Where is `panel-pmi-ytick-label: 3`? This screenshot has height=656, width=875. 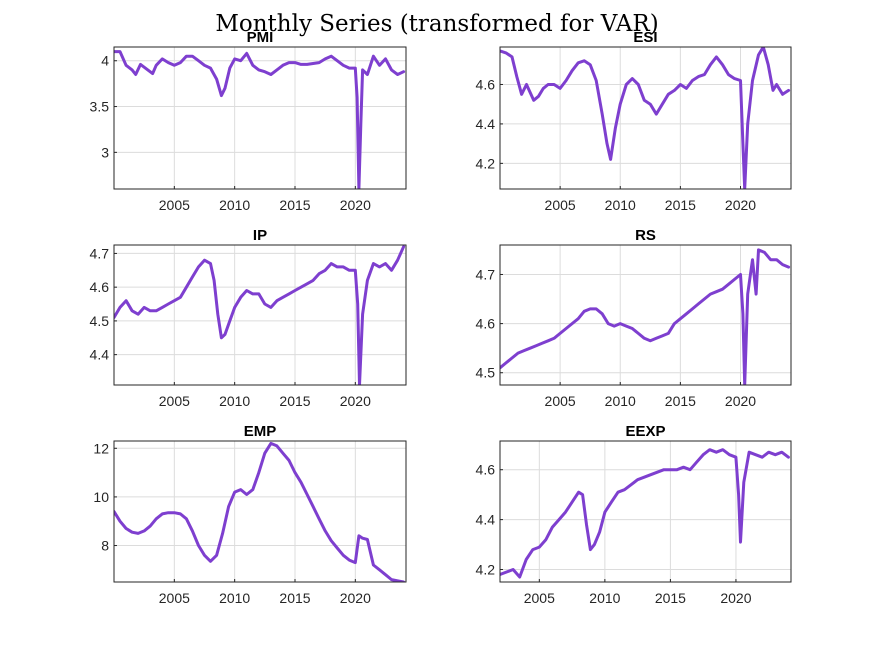
panel-pmi-ytick-label: 3 is located at coordinates (105, 152).